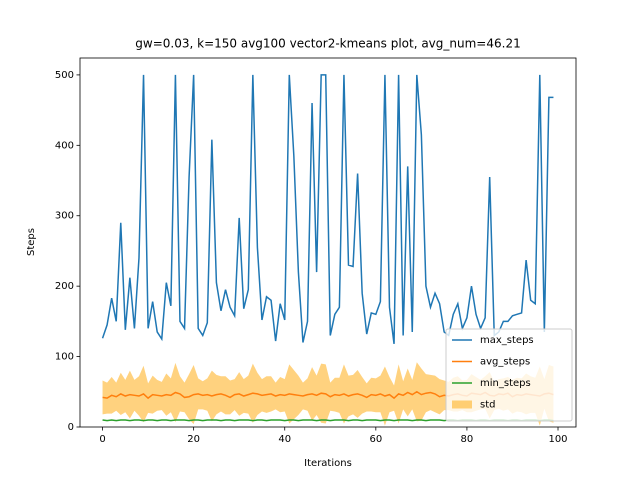  What do you see at coordinates (507, 340) in the screenshot?
I see `legend-label: max_steps` at bounding box center [507, 340].